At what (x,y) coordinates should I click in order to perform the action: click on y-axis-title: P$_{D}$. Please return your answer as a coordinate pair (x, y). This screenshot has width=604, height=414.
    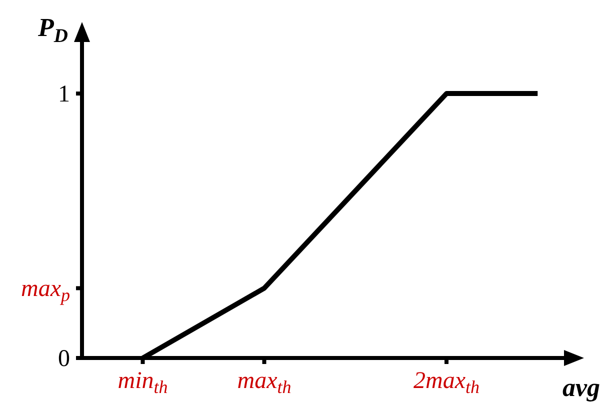
    Looking at the image, I should click on (52, 30).